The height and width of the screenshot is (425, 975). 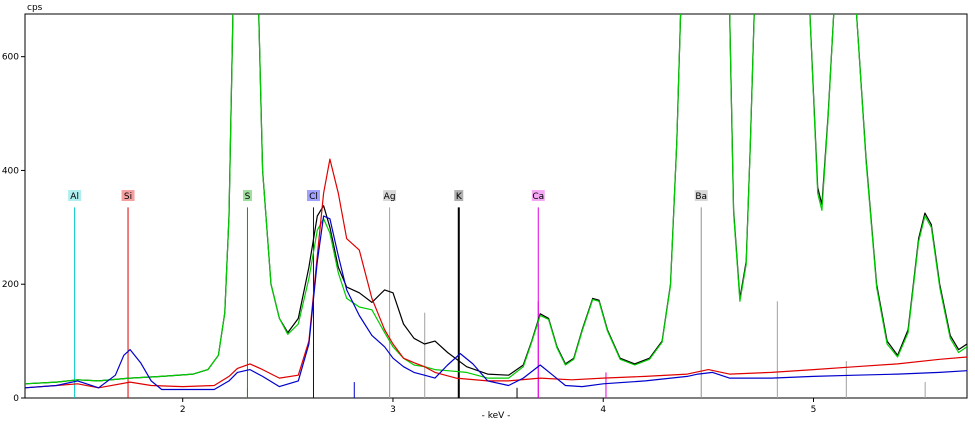 What do you see at coordinates (183, 410) in the screenshot?
I see `x-tick-label: 2` at bounding box center [183, 410].